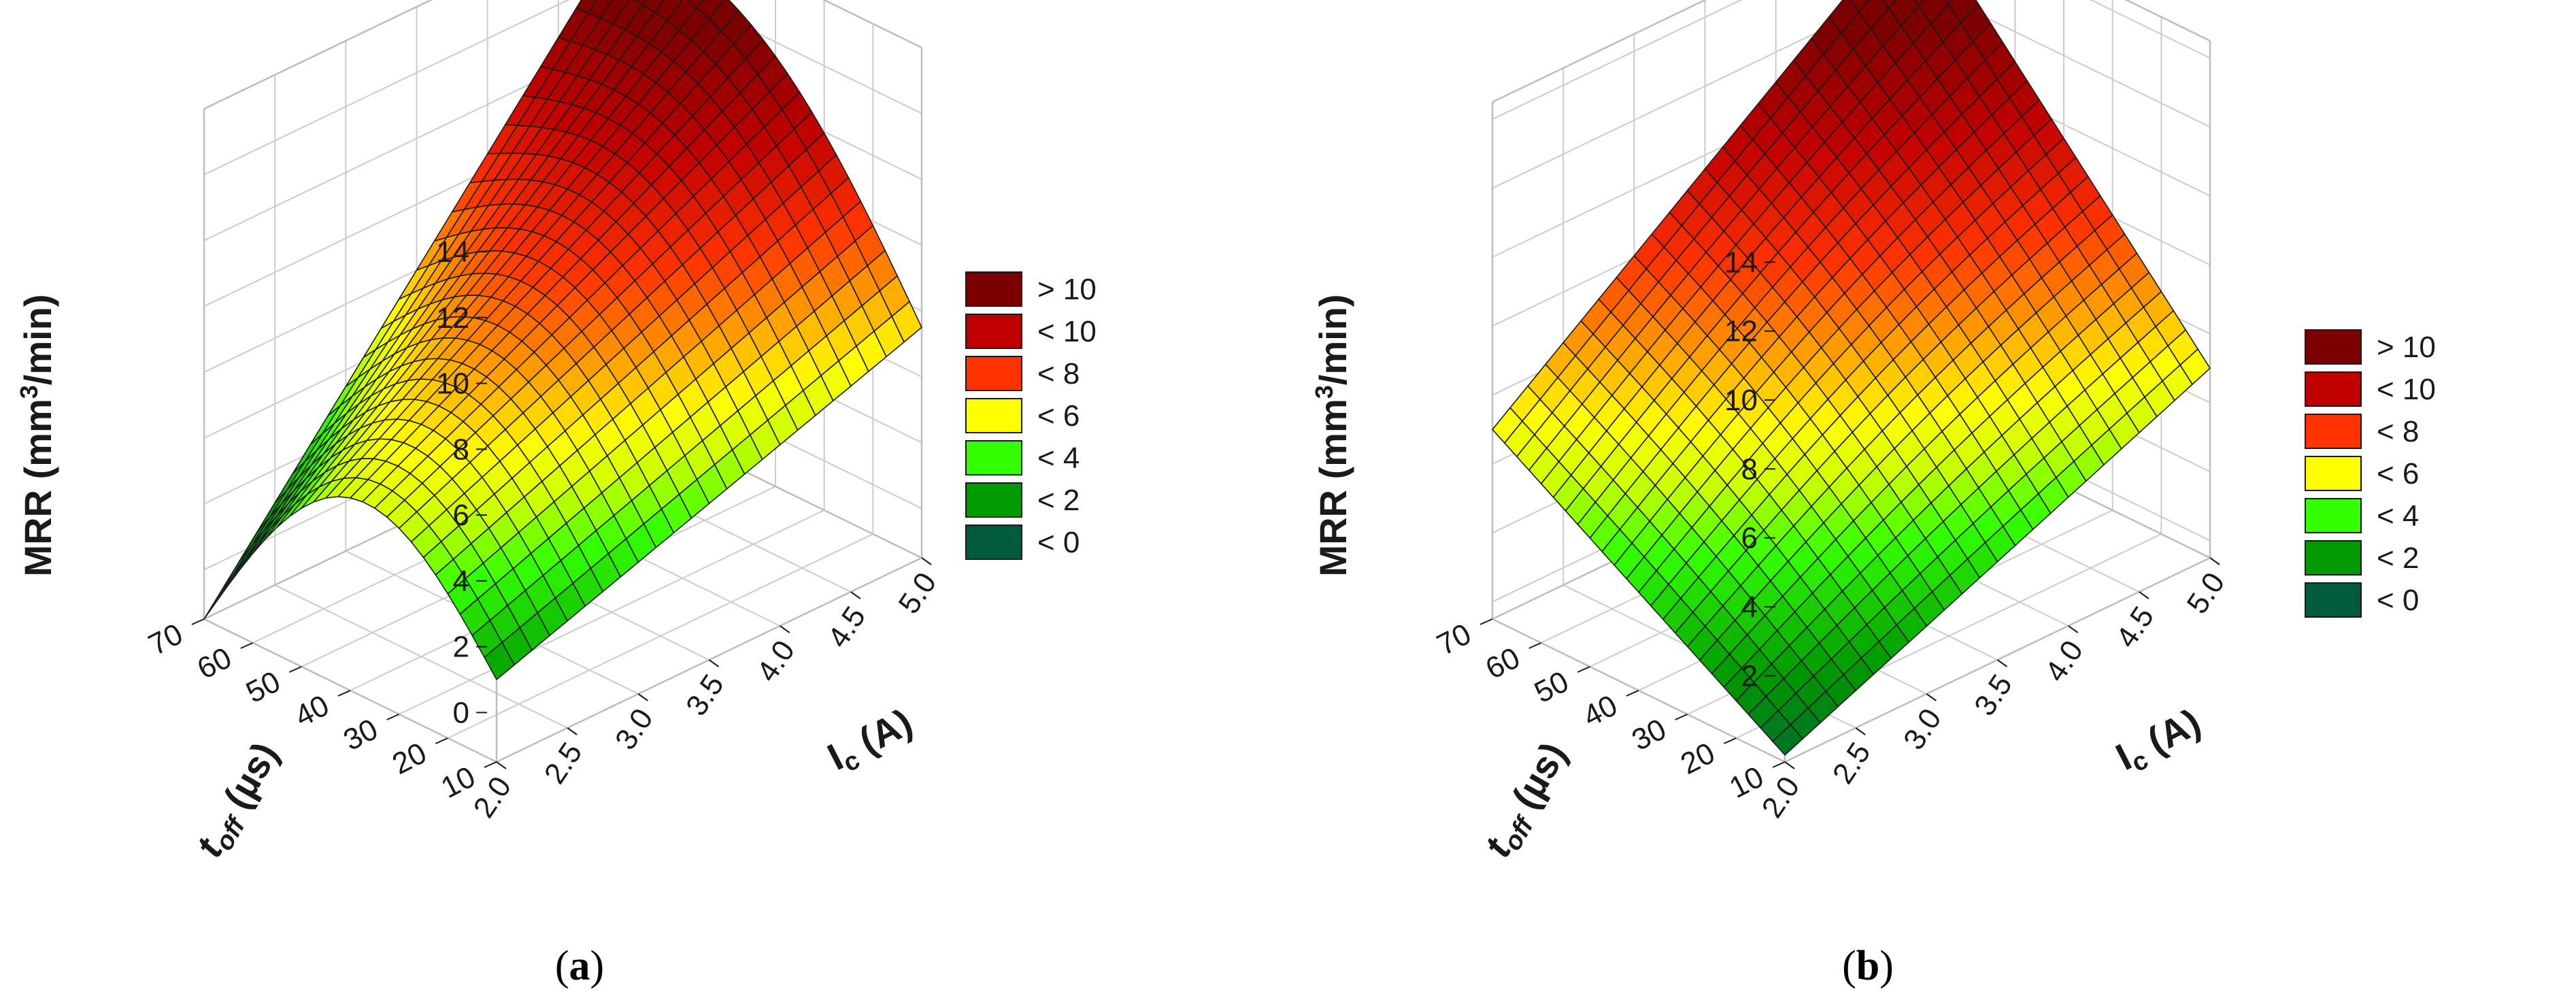  I want to click on z-axis: 0 2 4 6 8 10 12 14, so click(461, 482).